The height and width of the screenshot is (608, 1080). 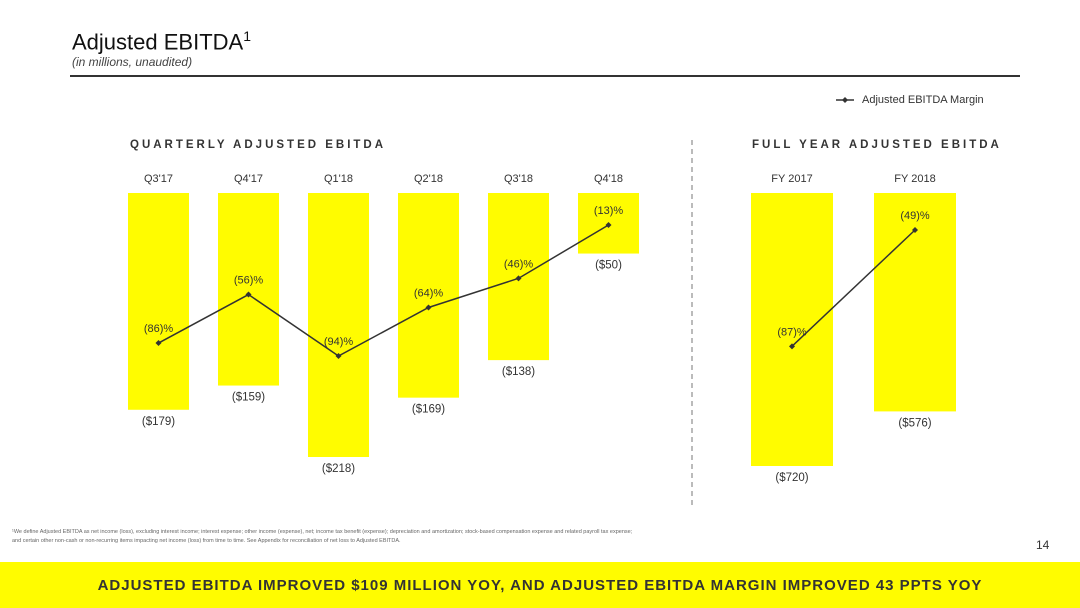 What do you see at coordinates (791, 478) in the screenshot?
I see `bar-value-label: ($720)` at bounding box center [791, 478].